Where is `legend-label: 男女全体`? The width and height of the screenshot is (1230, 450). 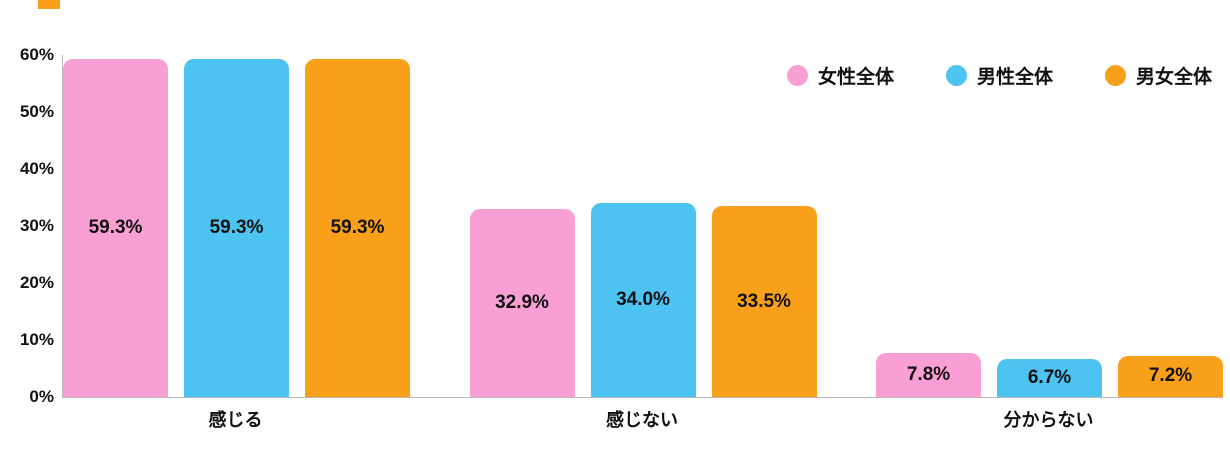
legend-label: 男女全体 is located at coordinates (1173, 77).